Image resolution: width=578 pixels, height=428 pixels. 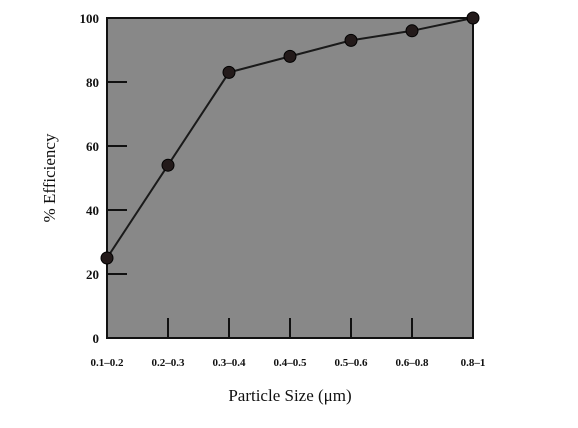 I want to click on y-tick-label: 40, so click(x=92, y=210).